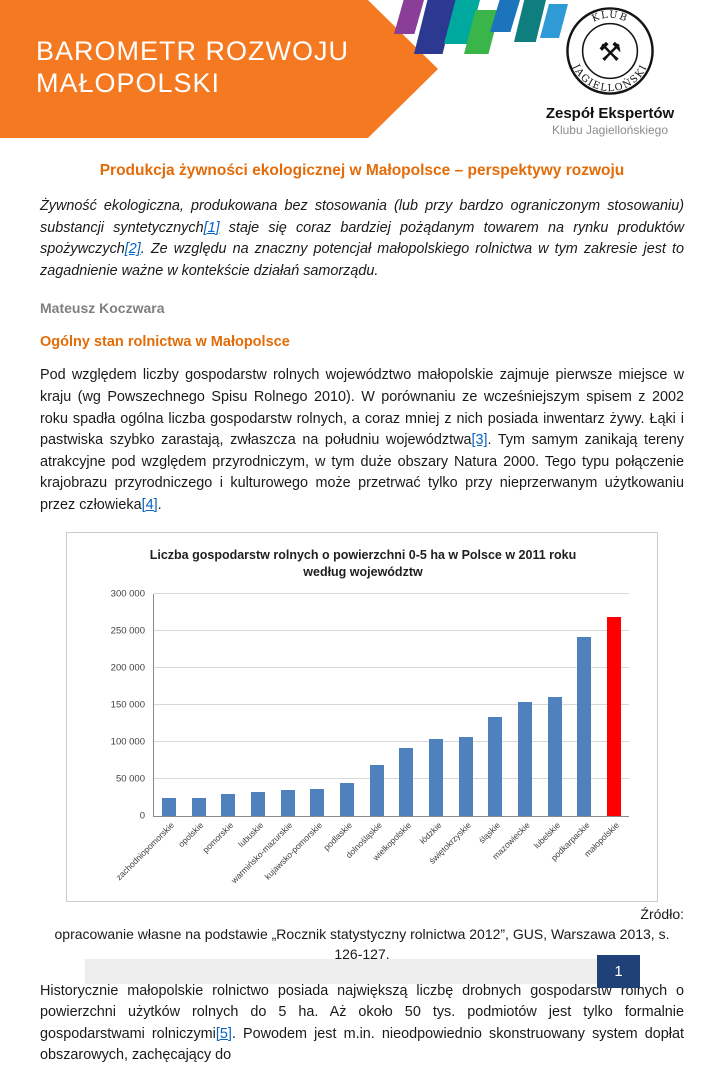 The width and height of the screenshot is (724, 1067). What do you see at coordinates (525, 759) in the screenshot?
I see `bar-mazowieckie` at bounding box center [525, 759].